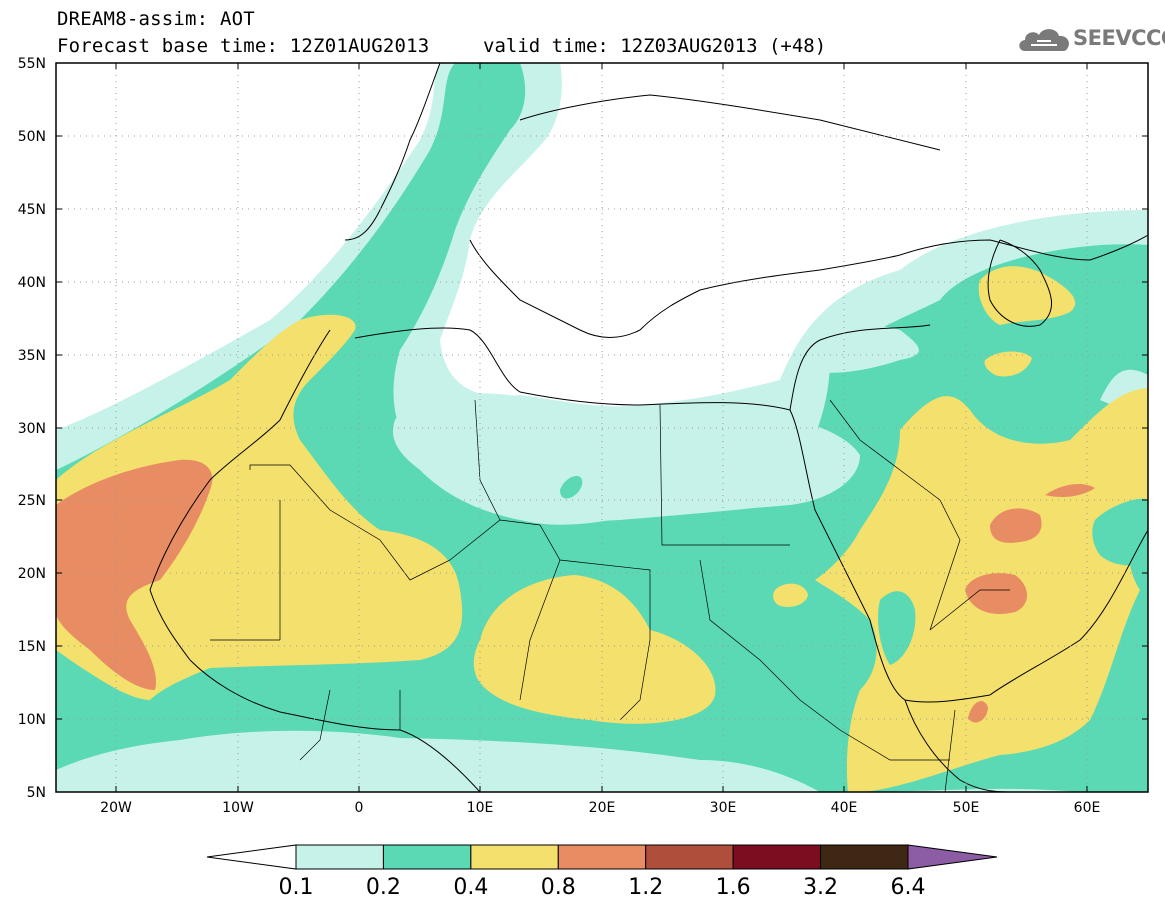  I want to click on lon-label: 30E, so click(723, 808).